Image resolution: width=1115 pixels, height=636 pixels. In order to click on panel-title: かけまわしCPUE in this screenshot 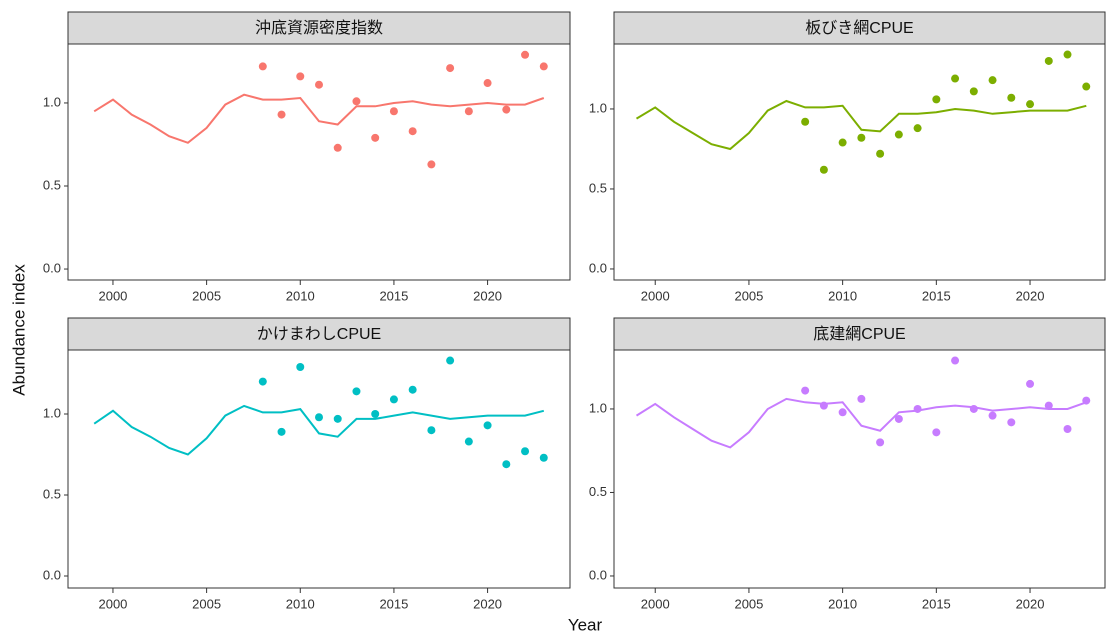, I will do `click(319, 334)`.